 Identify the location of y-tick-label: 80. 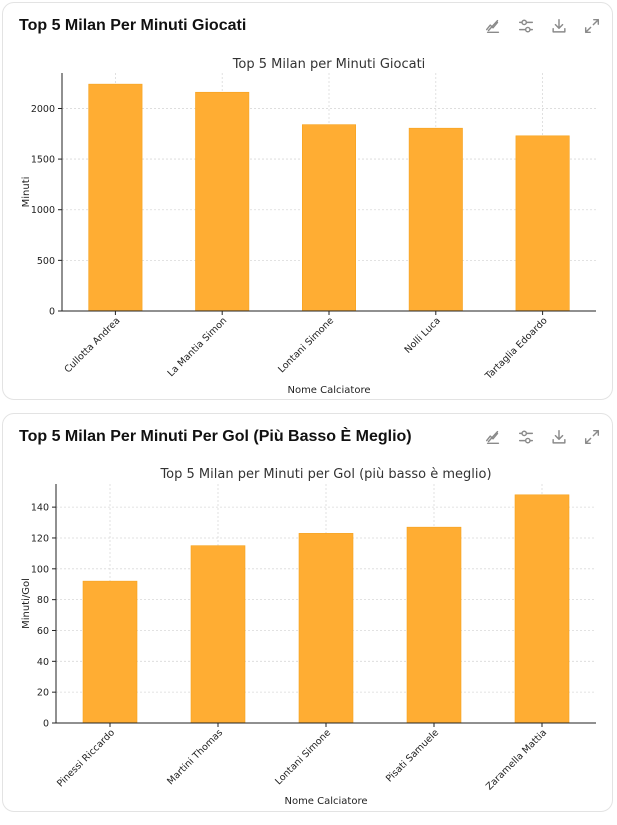
(43, 600).